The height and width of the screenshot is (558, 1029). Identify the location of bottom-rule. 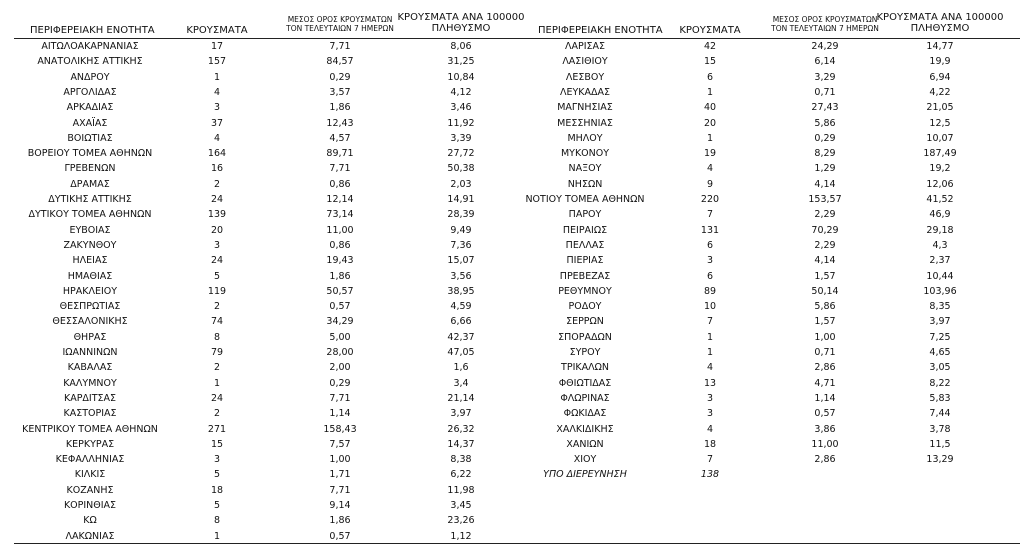
(517, 543).